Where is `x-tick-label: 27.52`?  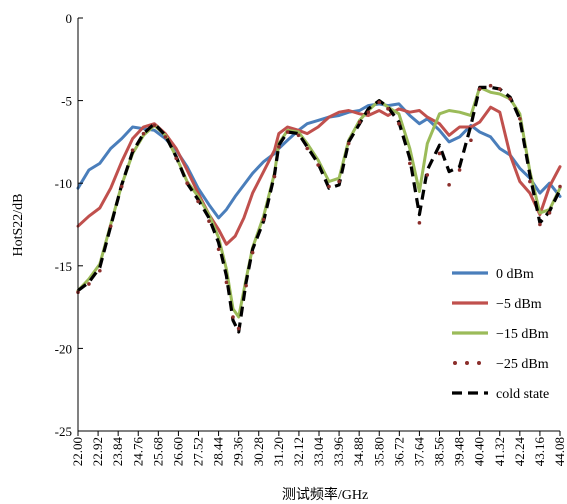 x-tick-label: 27.52 is located at coordinates (198, 451).